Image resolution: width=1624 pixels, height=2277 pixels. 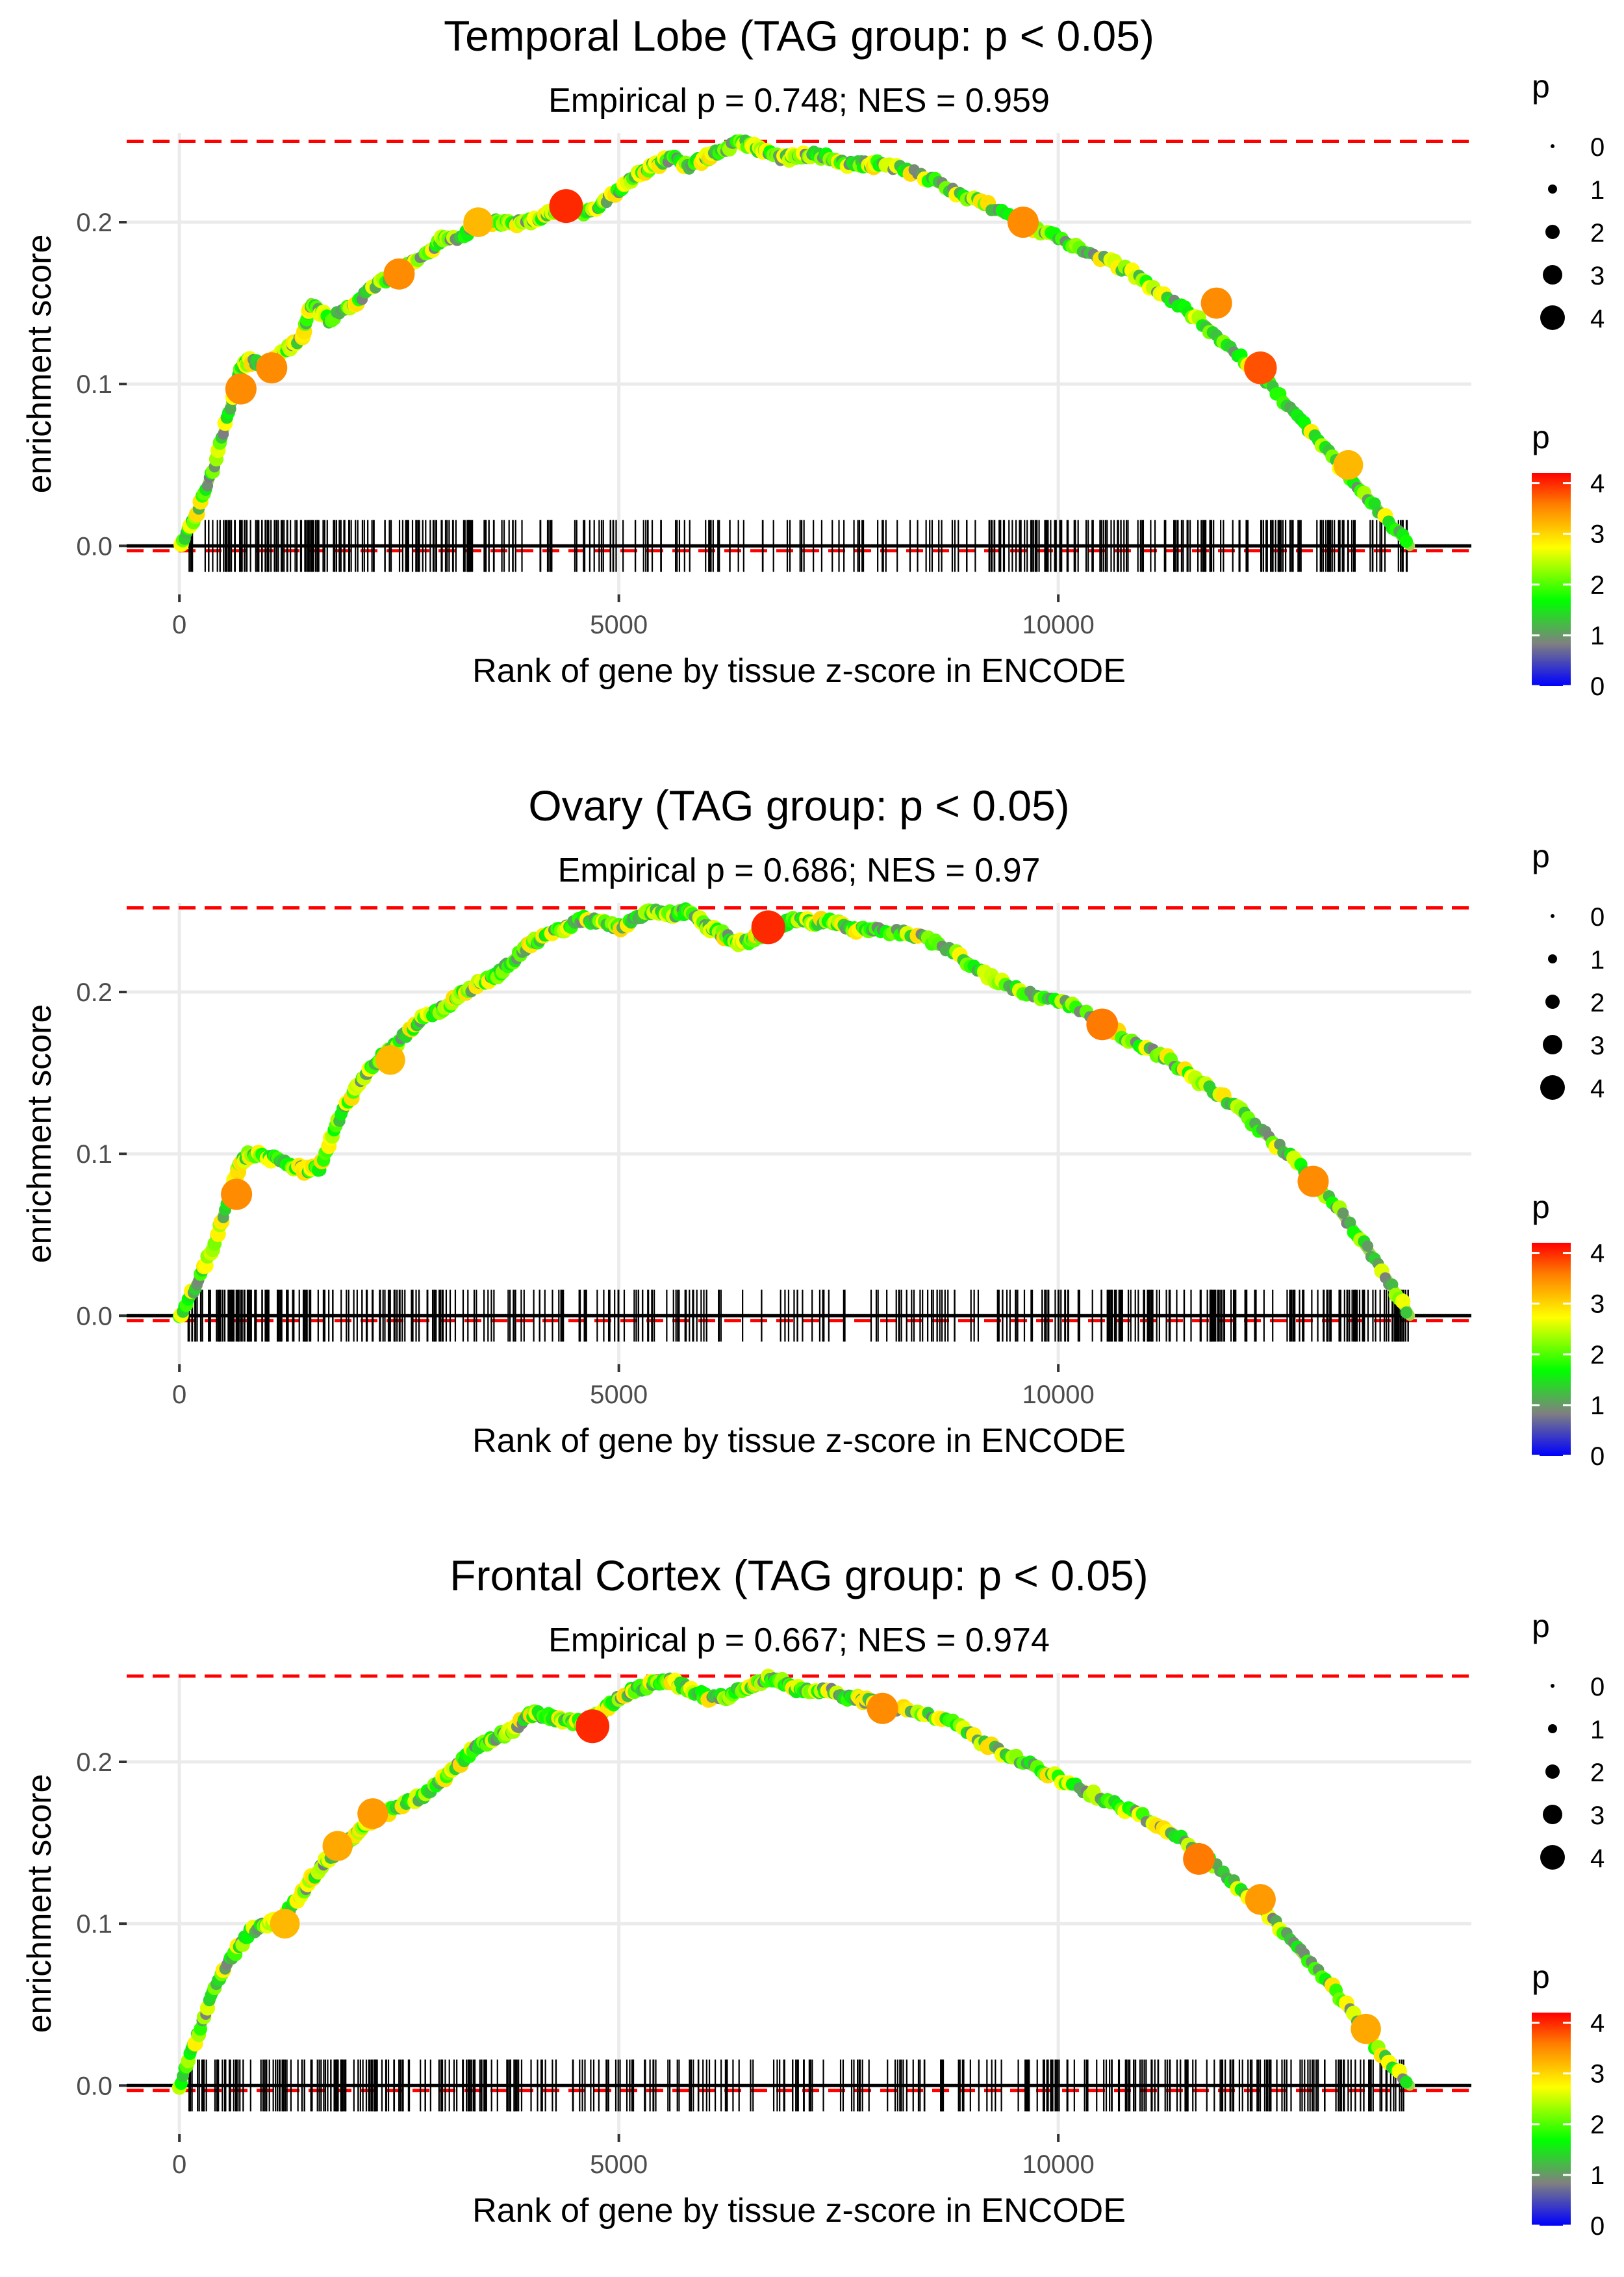 What do you see at coordinates (798, 806) in the screenshot?
I see `chart-title: Ovary (TAG group: p < 0.05)` at bounding box center [798, 806].